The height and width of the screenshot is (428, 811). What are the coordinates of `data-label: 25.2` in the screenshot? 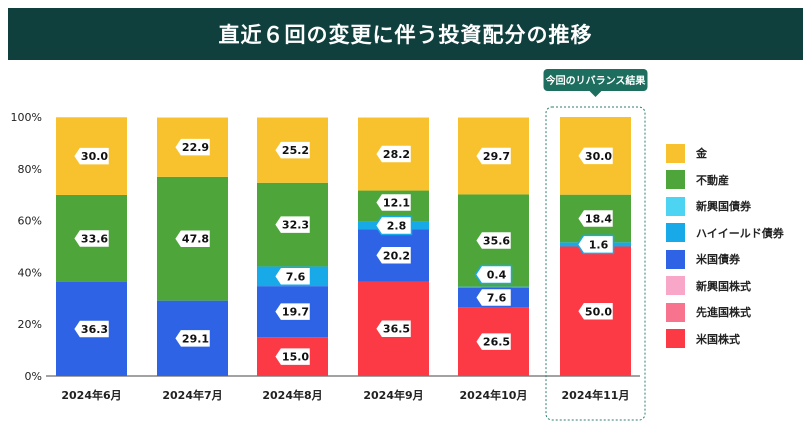 It's located at (292, 150).